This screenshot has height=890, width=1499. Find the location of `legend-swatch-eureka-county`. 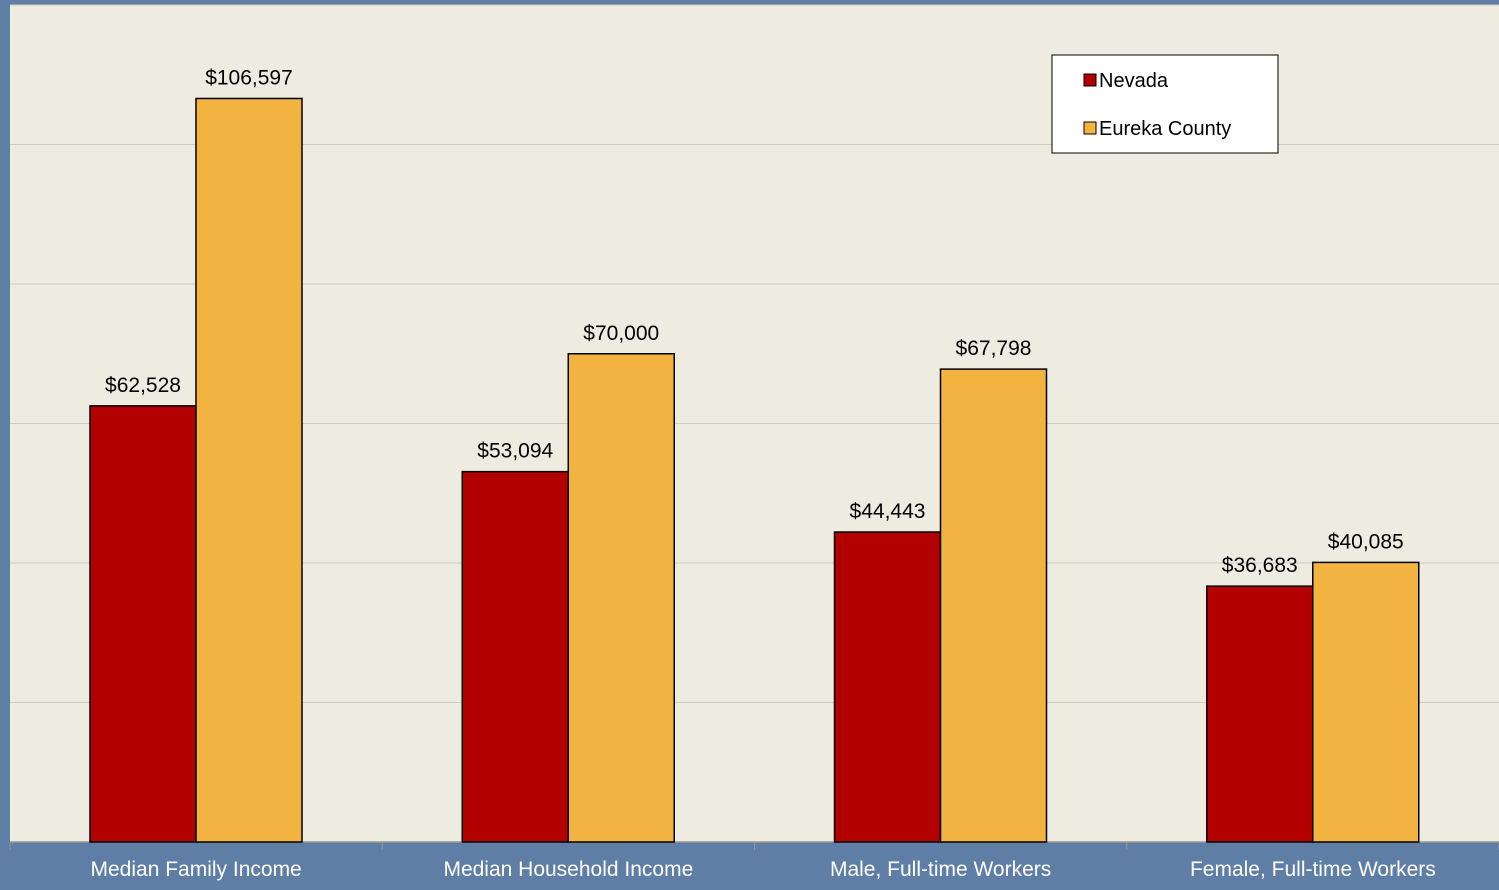

legend-swatch-eureka-county is located at coordinates (1090, 128).